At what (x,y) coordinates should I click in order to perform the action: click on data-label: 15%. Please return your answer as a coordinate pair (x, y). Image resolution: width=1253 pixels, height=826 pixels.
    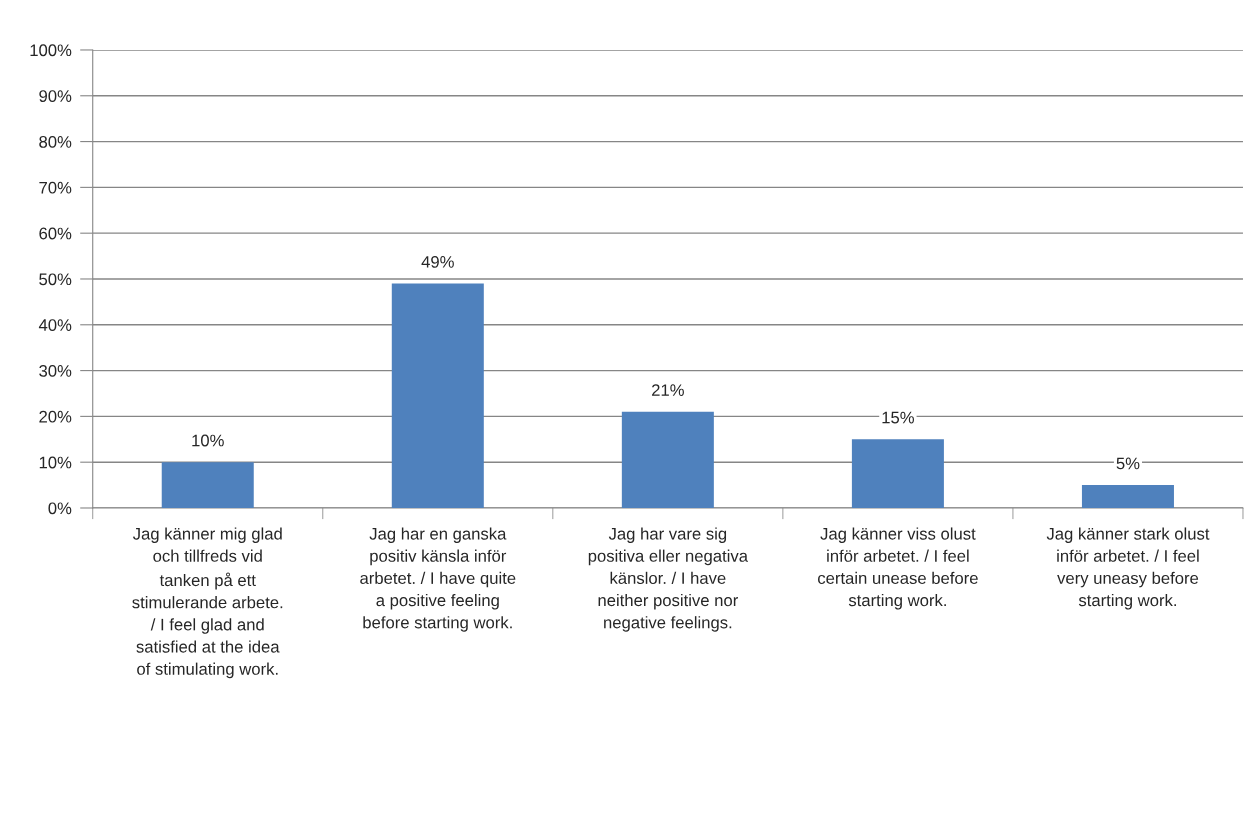
    Looking at the image, I should click on (898, 417).